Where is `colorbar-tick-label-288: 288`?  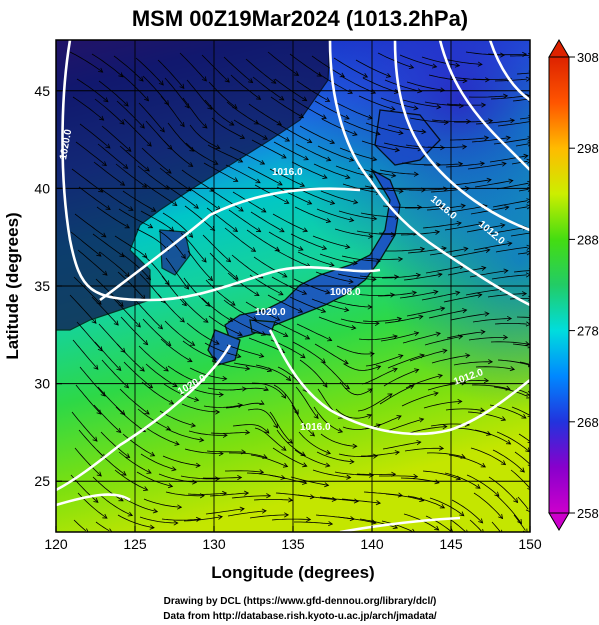 colorbar-tick-label-288: 288 is located at coordinates (588, 239).